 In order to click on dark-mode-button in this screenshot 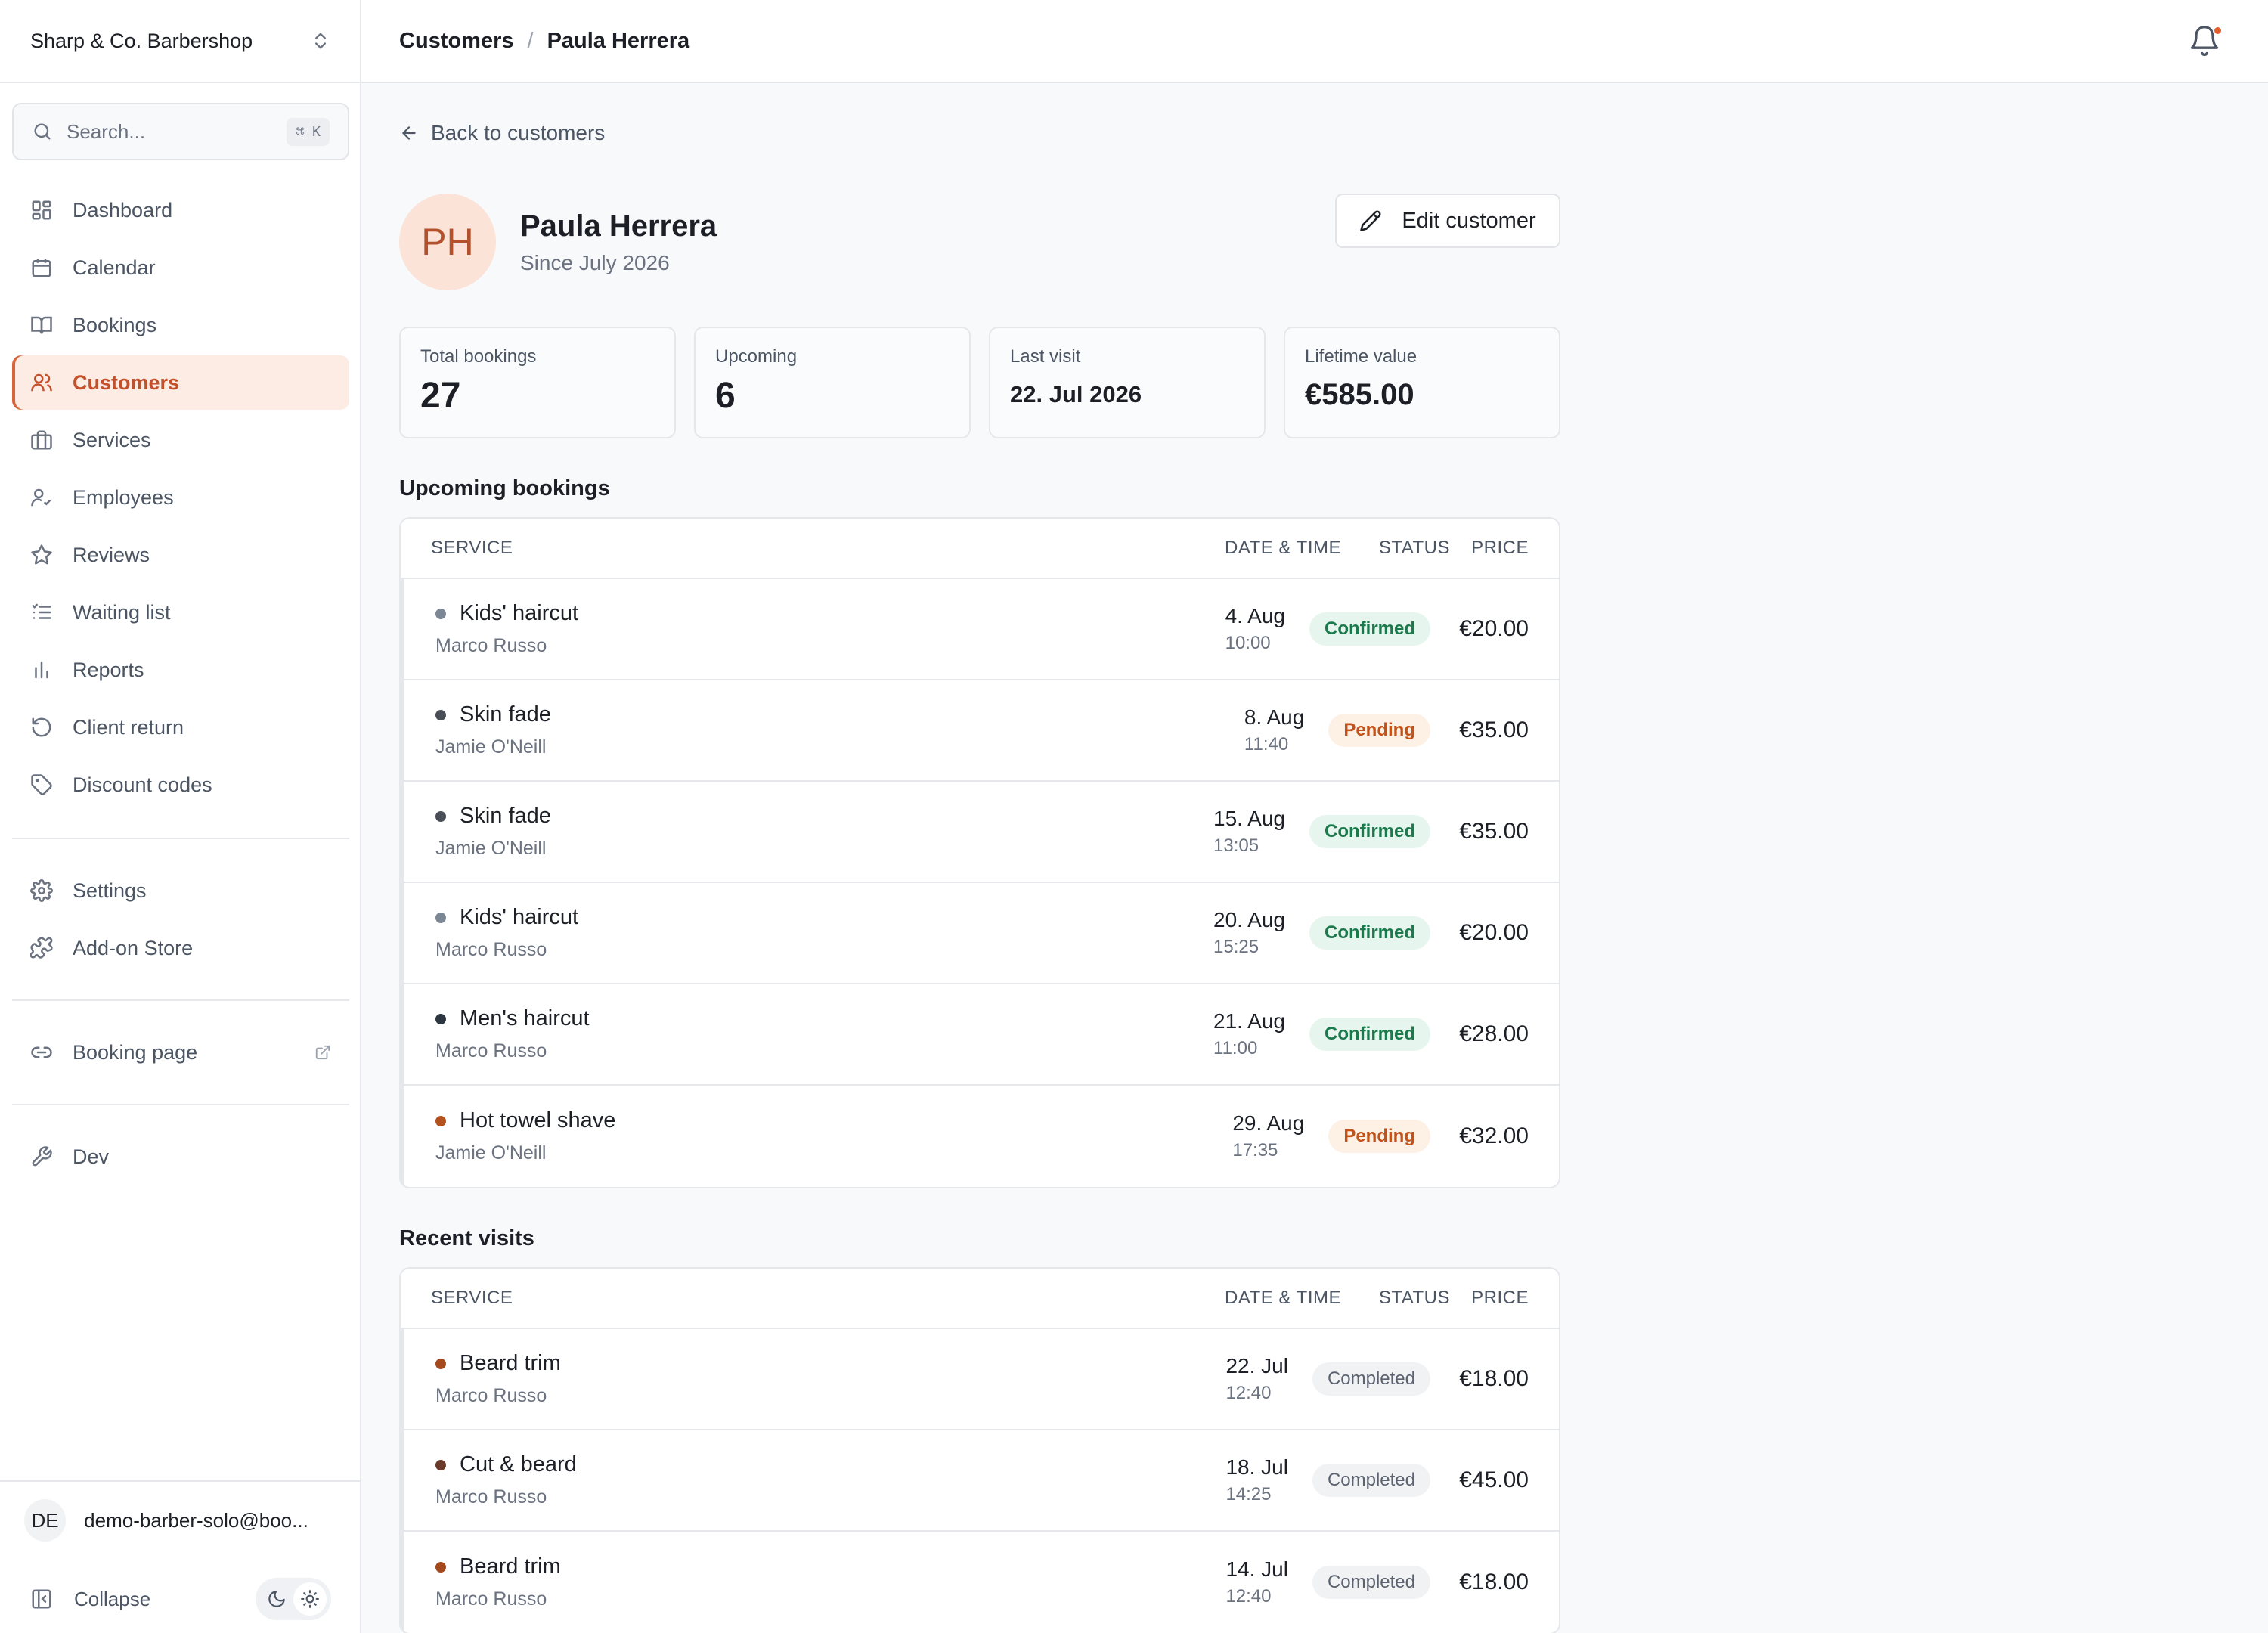, I will do `click(276, 1599)`.